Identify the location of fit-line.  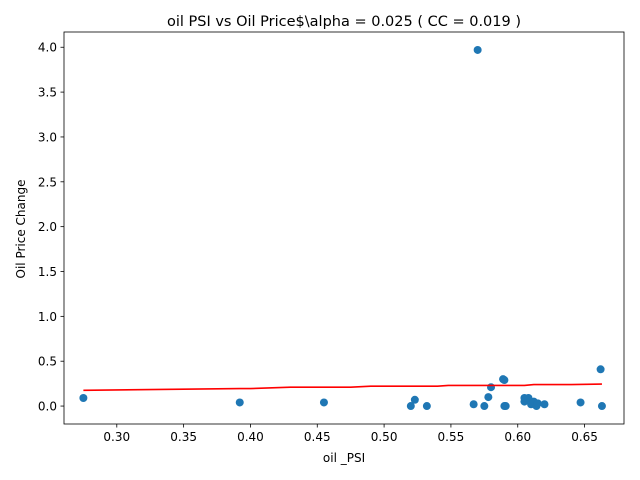
(342, 387).